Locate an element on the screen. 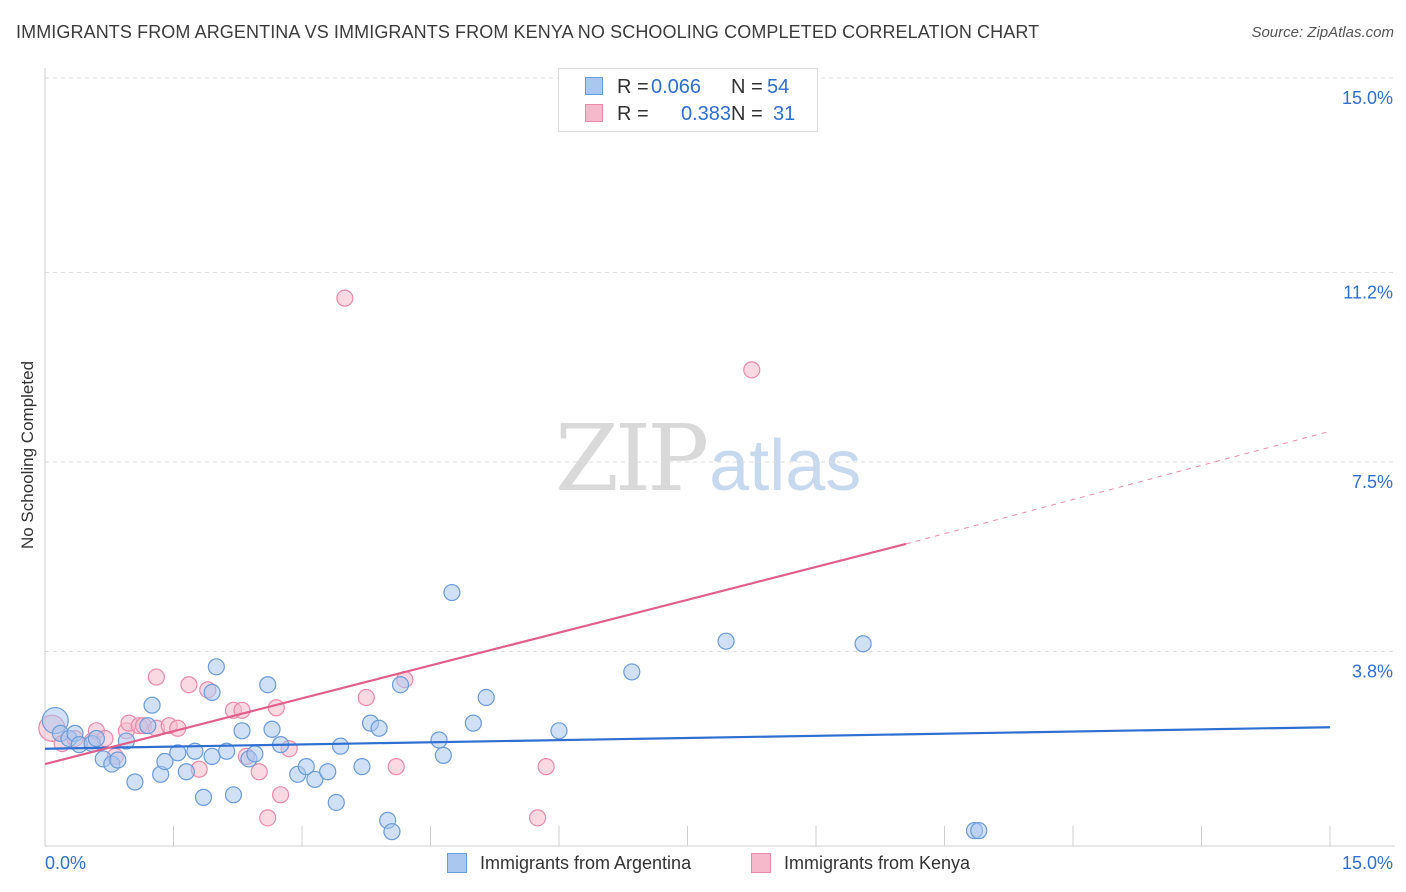 Image resolution: width=1406 pixels, height=892 pixels. source-credit: Source: ZipAtlas.com is located at coordinates (1322, 32).